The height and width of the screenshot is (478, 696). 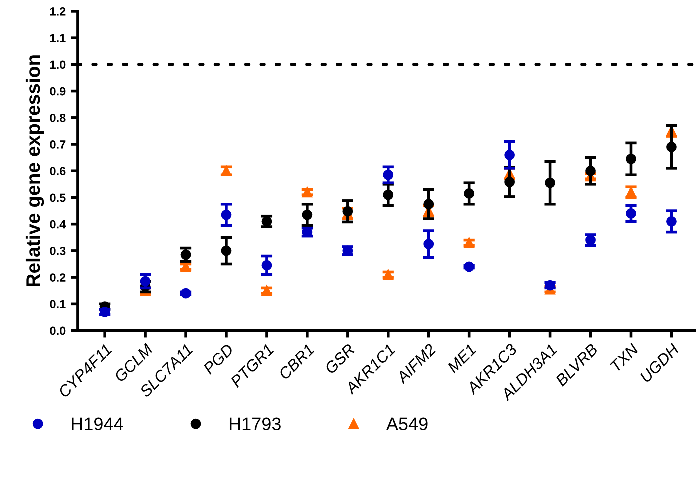 What do you see at coordinates (58, 65) in the screenshot?
I see `y-tick-label: 1.0` at bounding box center [58, 65].